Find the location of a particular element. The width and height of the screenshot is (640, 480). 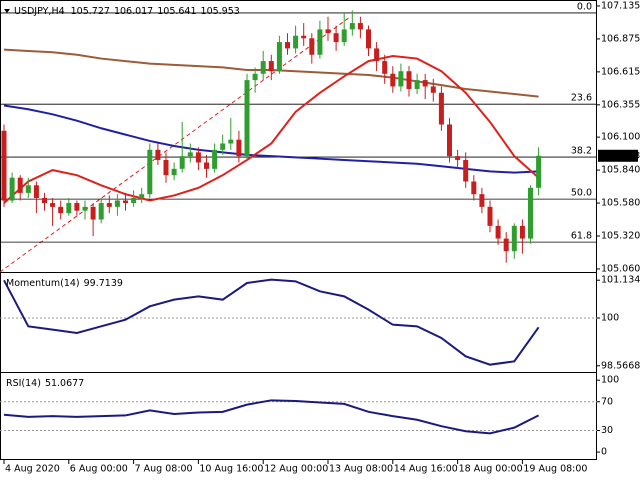

x-tick-label: 4 Aug 2020 is located at coordinates (32, 469).